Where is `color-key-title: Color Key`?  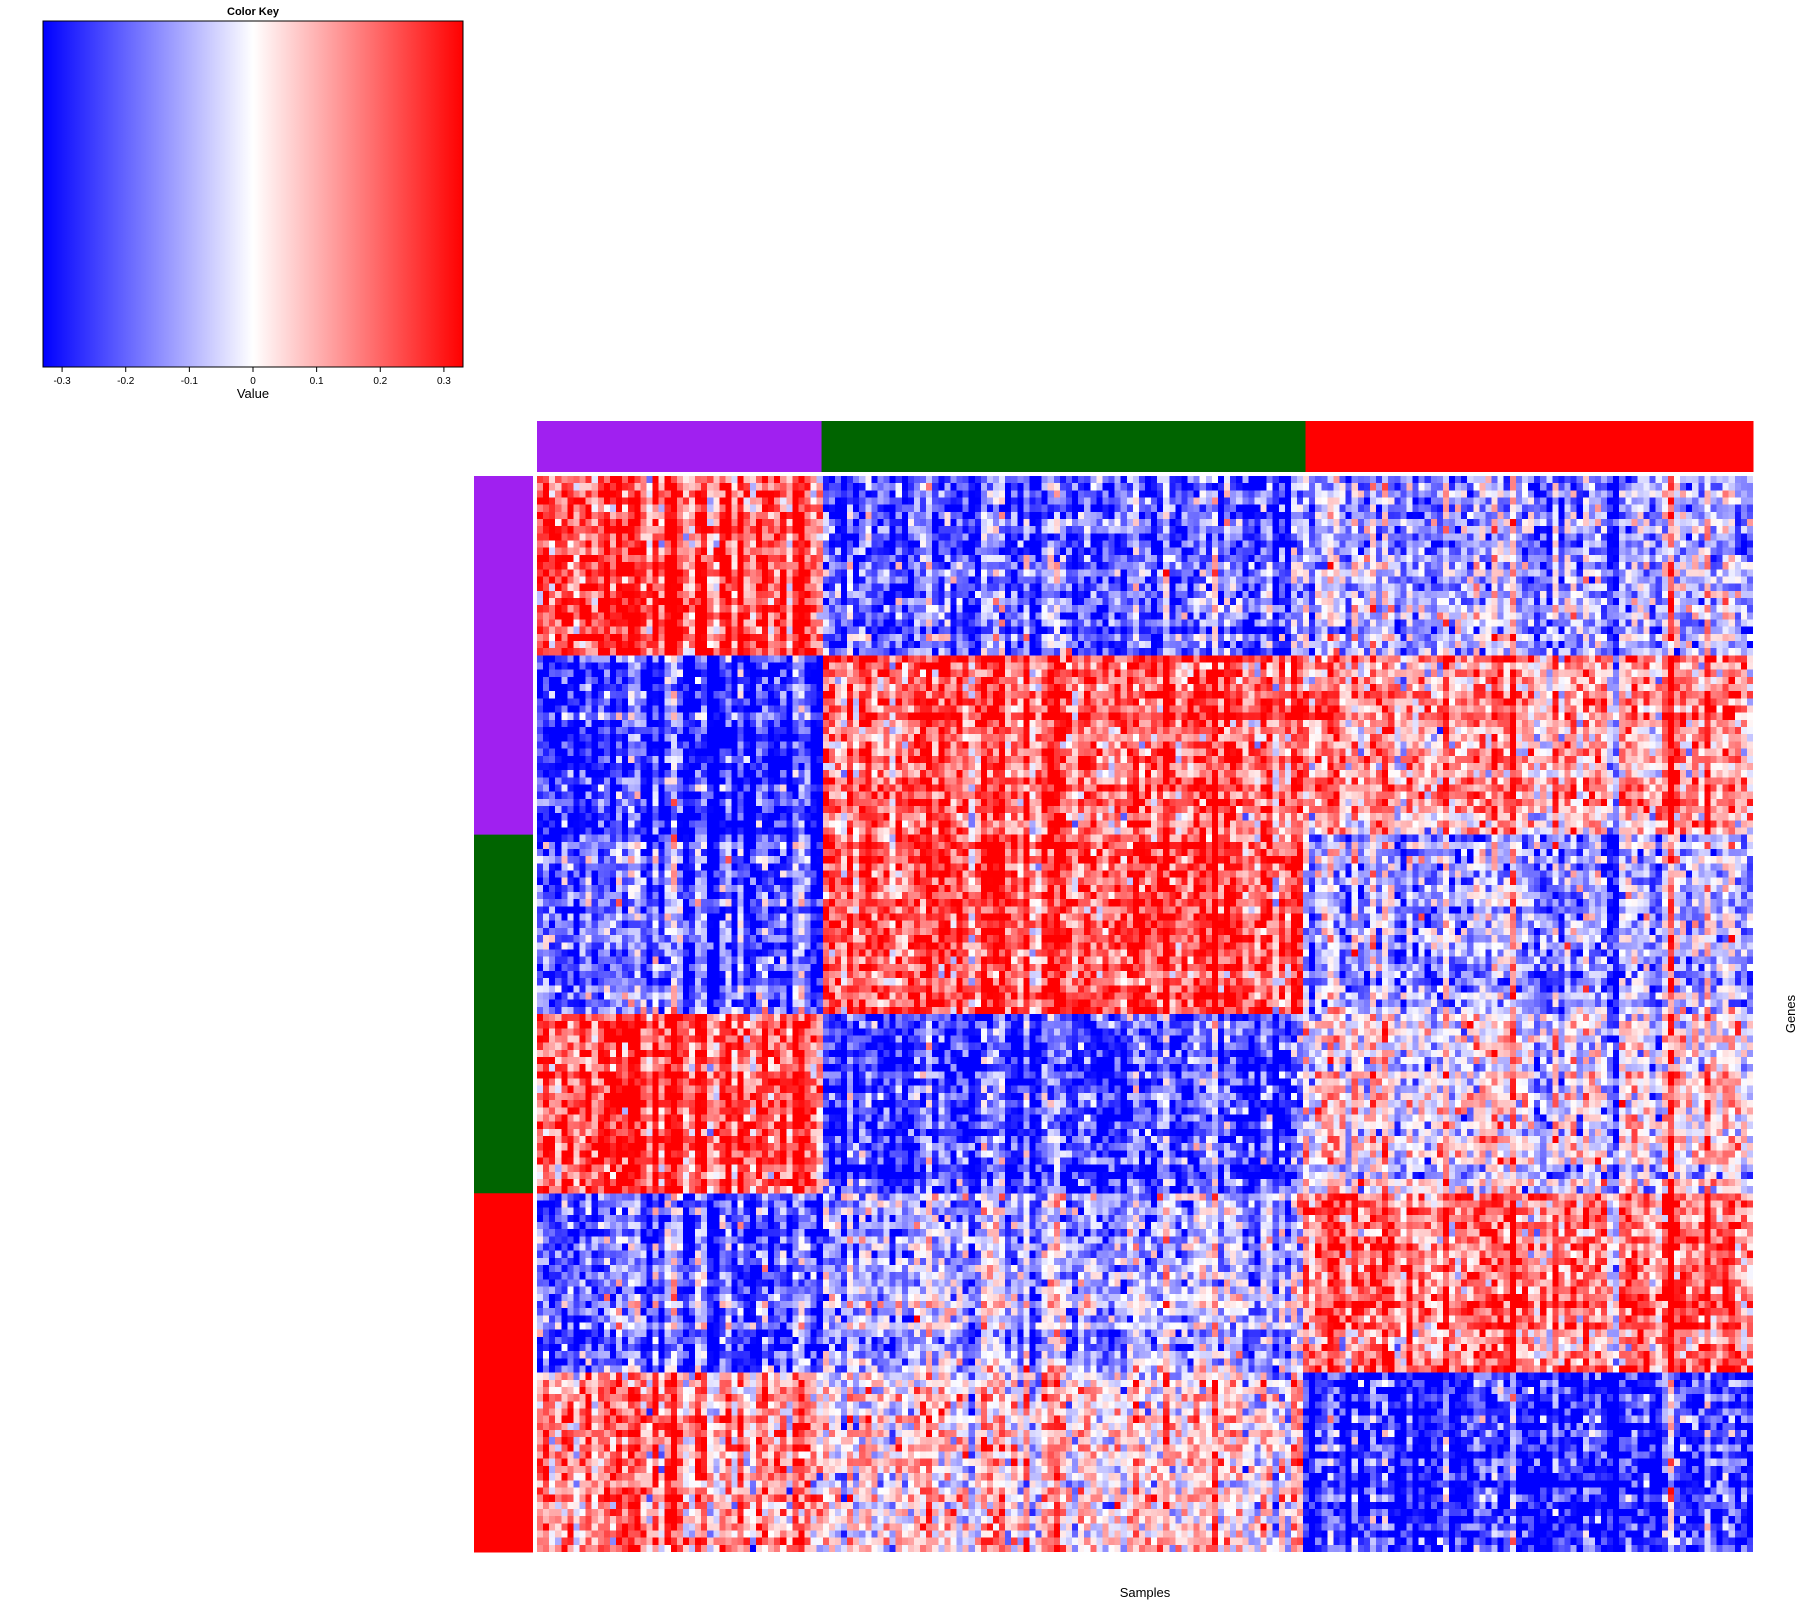
color-key-title: Color Key is located at coordinates (253, 12).